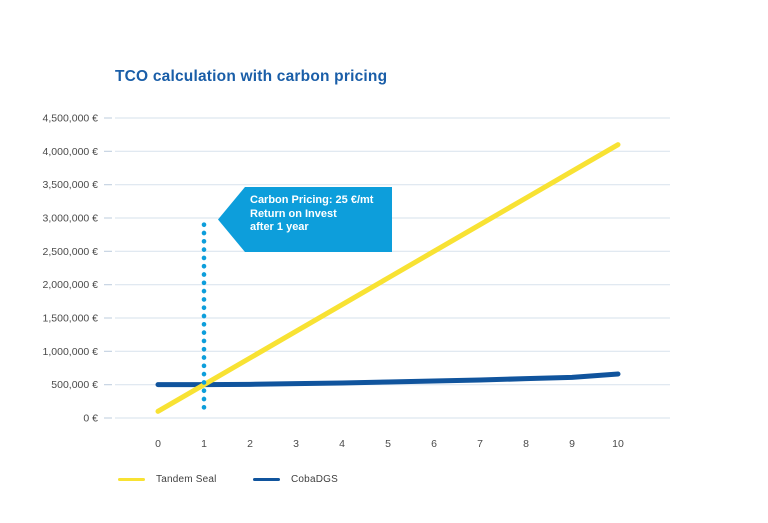 Image resolution: width=768 pixels, height=523 pixels. What do you see at coordinates (250, 444) in the screenshot?
I see `x-axis-tick-label: 2` at bounding box center [250, 444].